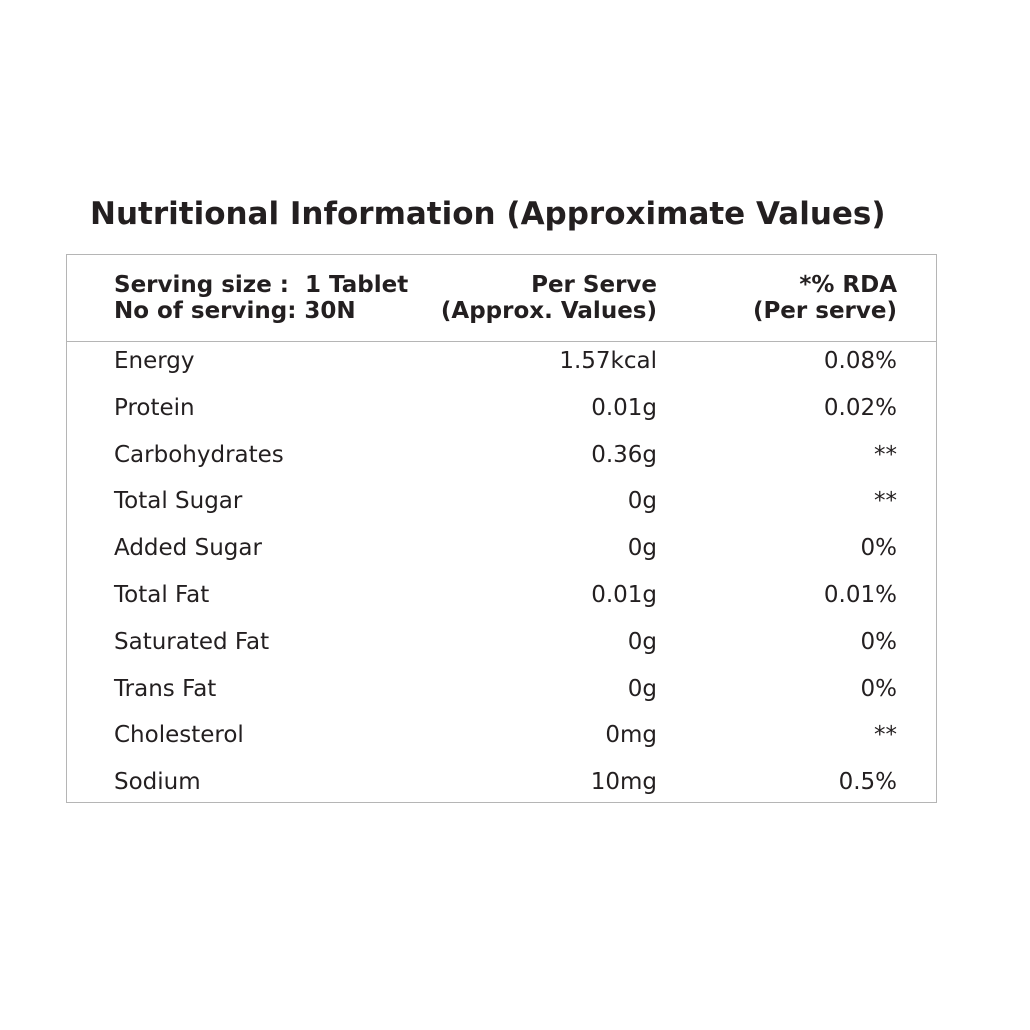  I want to click on row-value: 0.02%, so click(860, 407).